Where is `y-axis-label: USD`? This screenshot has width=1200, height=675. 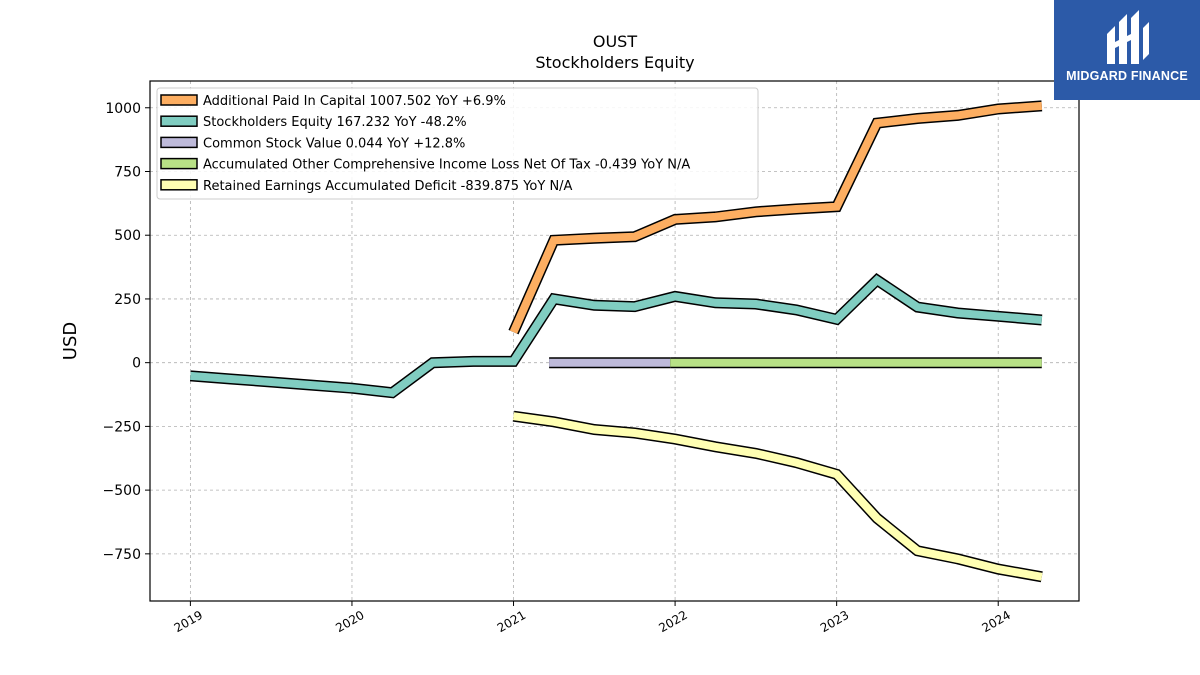
y-axis-label: USD is located at coordinates (70, 341).